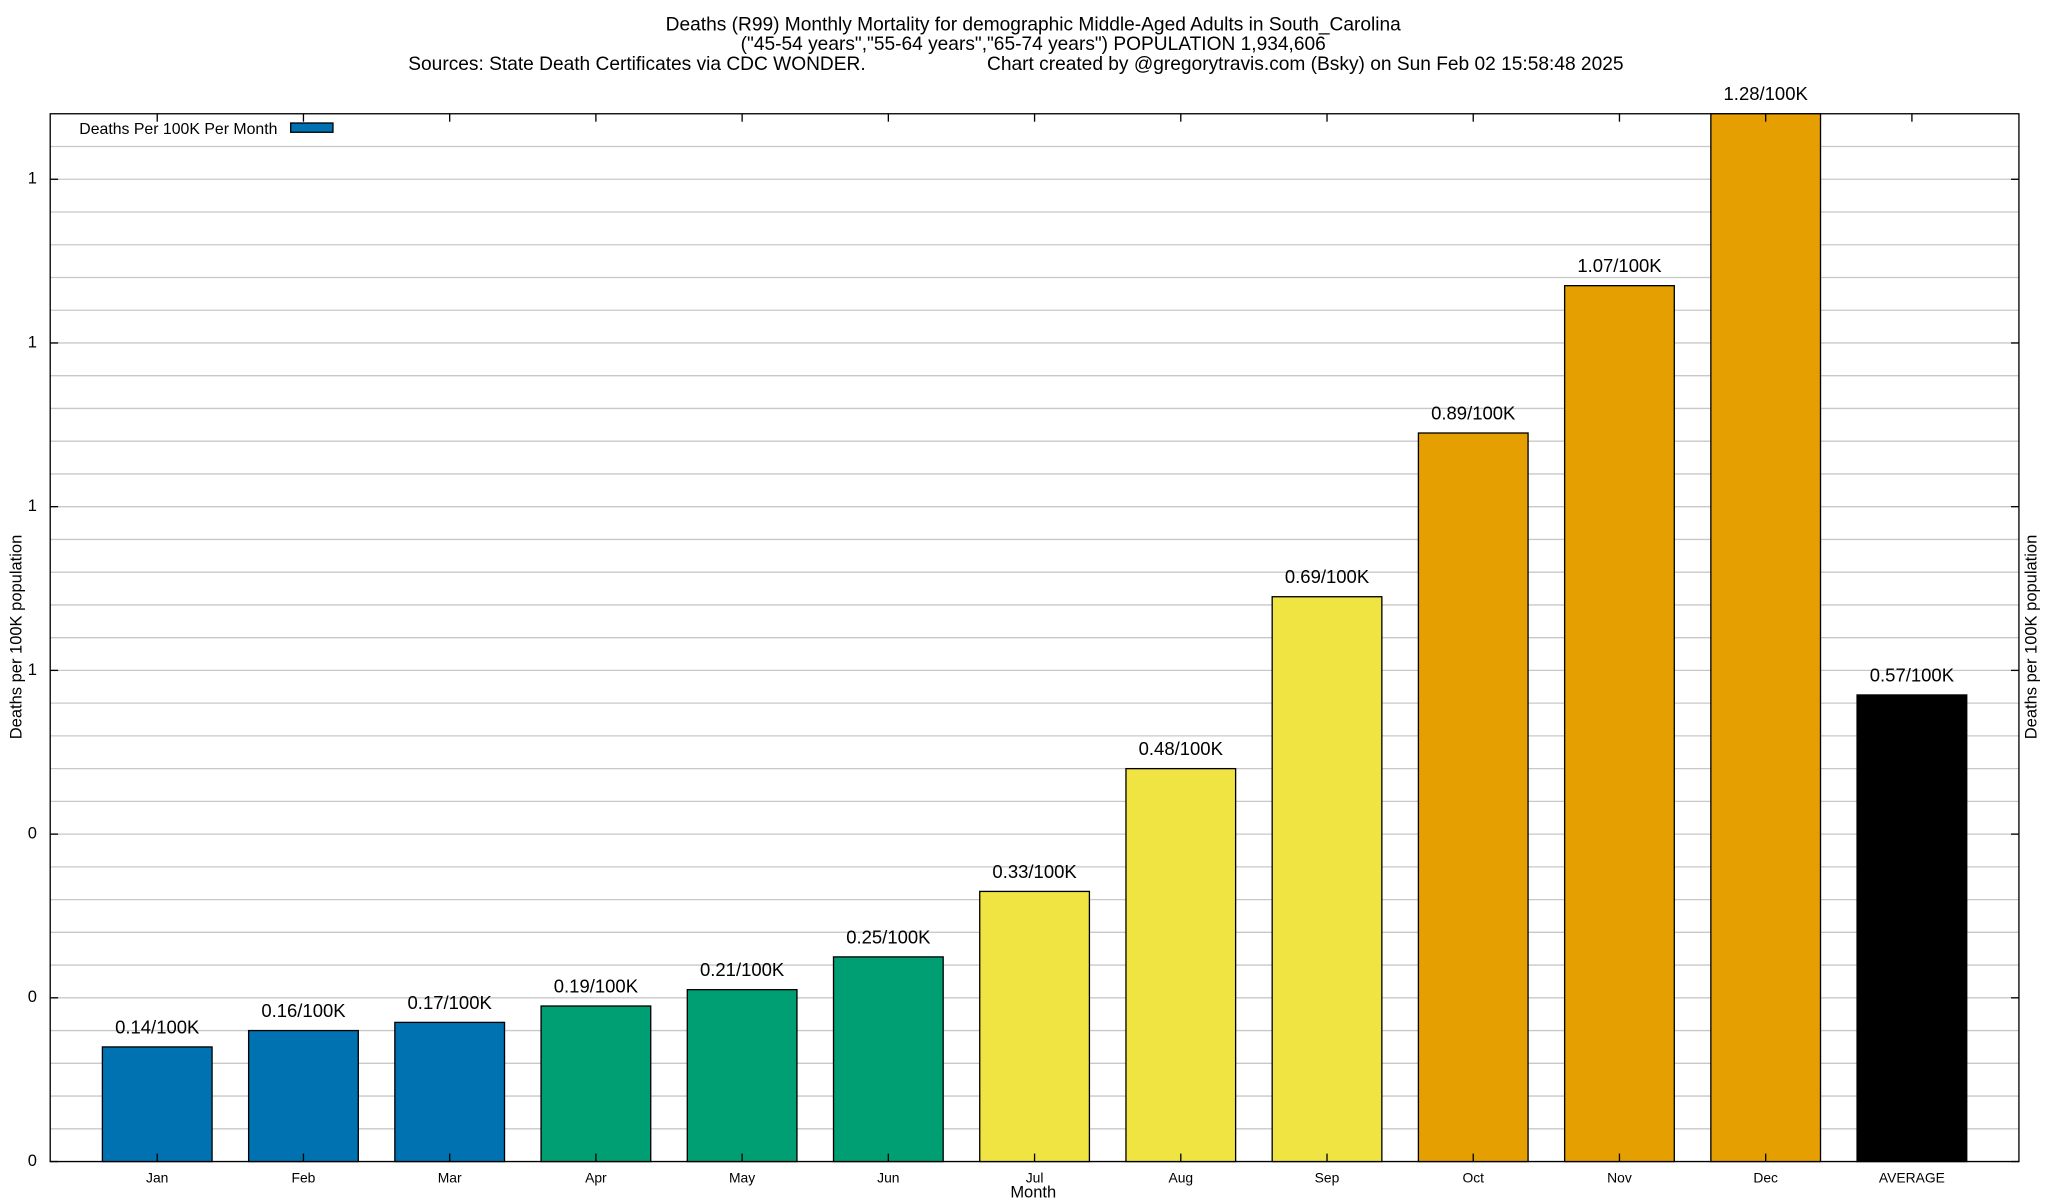 This screenshot has width=2048, height=1200. What do you see at coordinates (303, 1010) in the screenshot?
I see `value-label: 0.16/100K` at bounding box center [303, 1010].